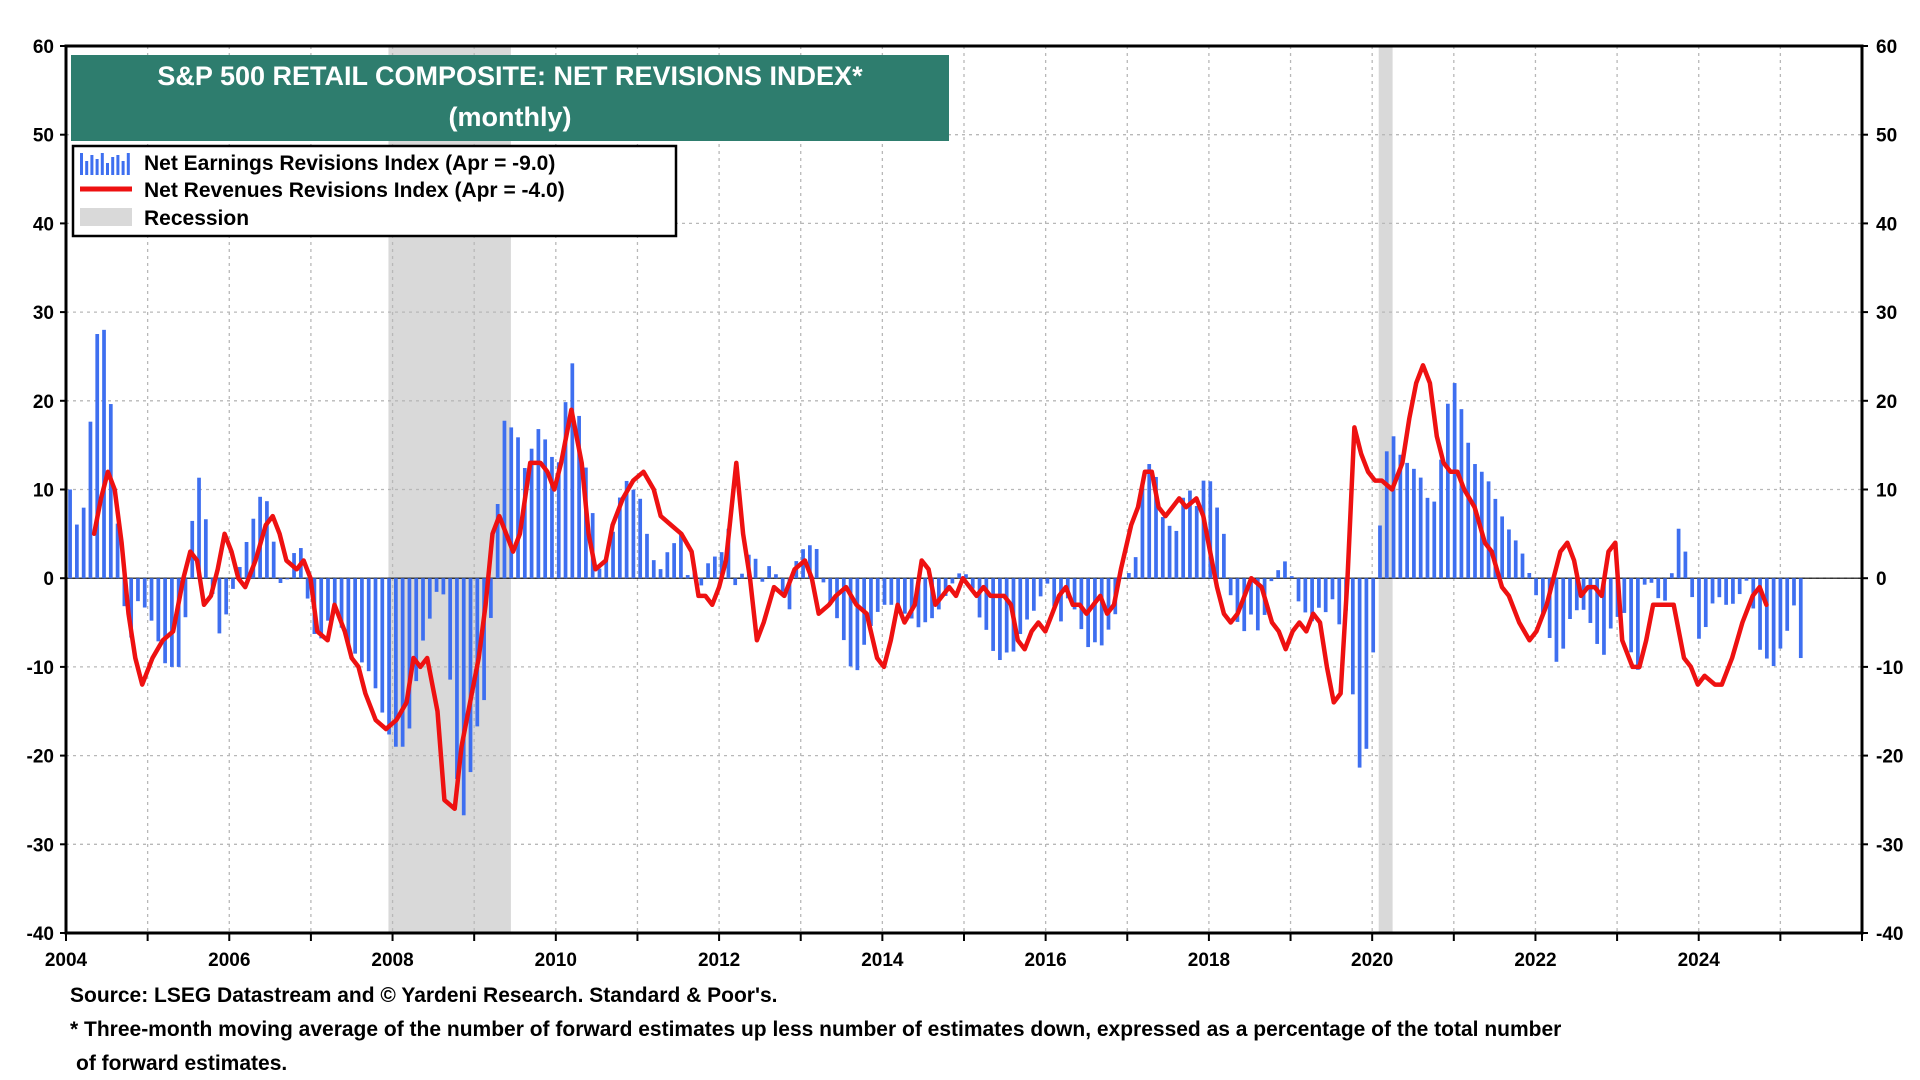 The width and height of the screenshot is (1920, 1080). I want to click on x-tick-label: 2012, so click(719, 960).